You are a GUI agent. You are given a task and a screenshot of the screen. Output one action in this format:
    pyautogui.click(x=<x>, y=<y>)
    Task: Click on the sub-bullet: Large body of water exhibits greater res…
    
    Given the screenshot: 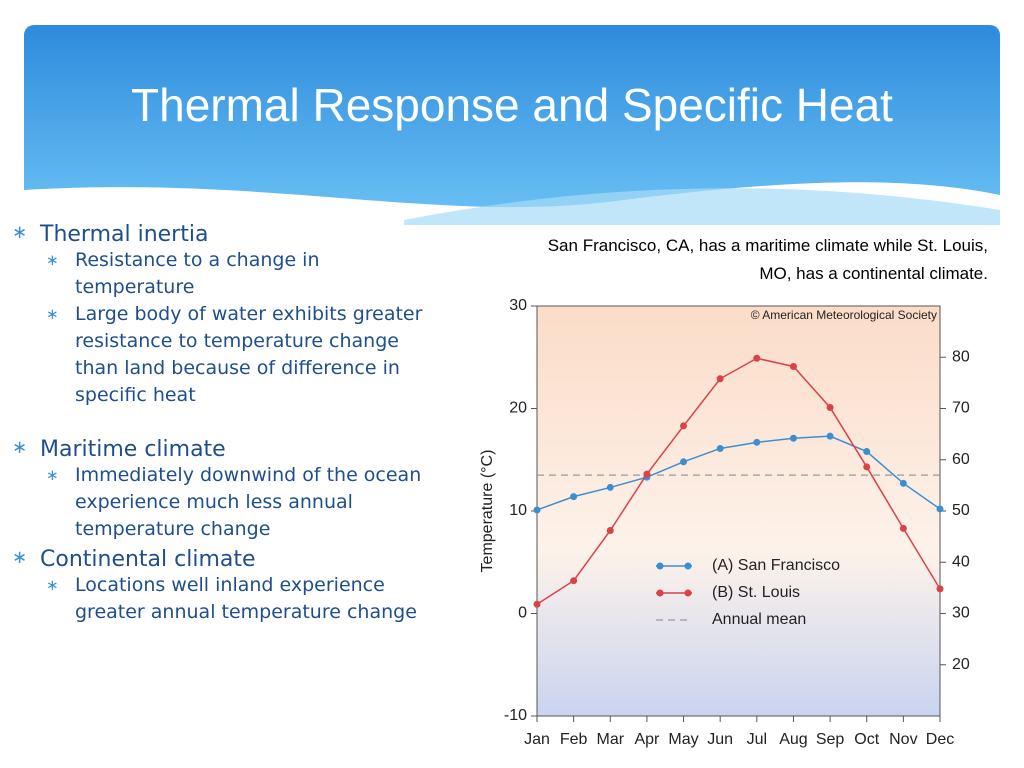 What is the action you would take?
    pyautogui.click(x=227, y=355)
    